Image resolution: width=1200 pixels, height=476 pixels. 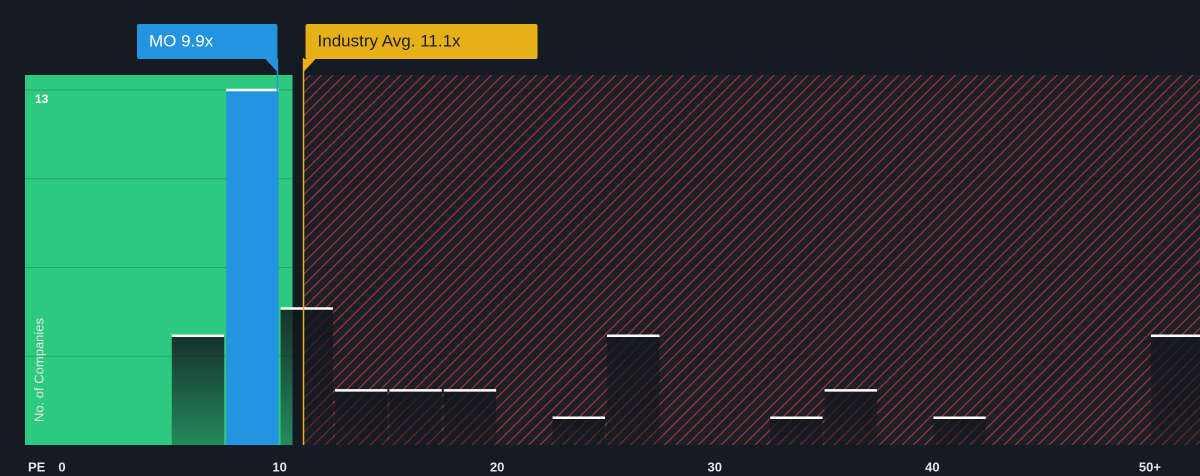 What do you see at coordinates (309, 65) in the screenshot?
I see `avg-pointer` at bounding box center [309, 65].